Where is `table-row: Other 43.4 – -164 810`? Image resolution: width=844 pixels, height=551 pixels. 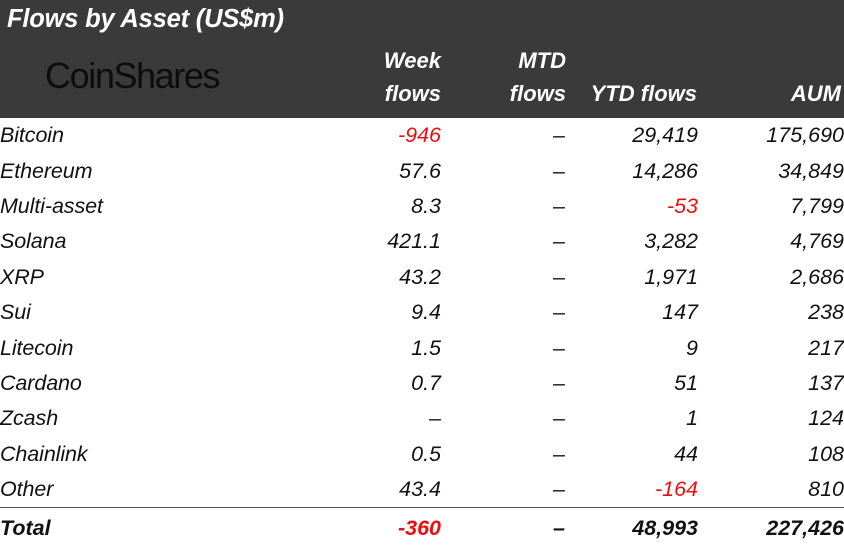 table-row: Other 43.4 – -164 810 is located at coordinates (422, 490).